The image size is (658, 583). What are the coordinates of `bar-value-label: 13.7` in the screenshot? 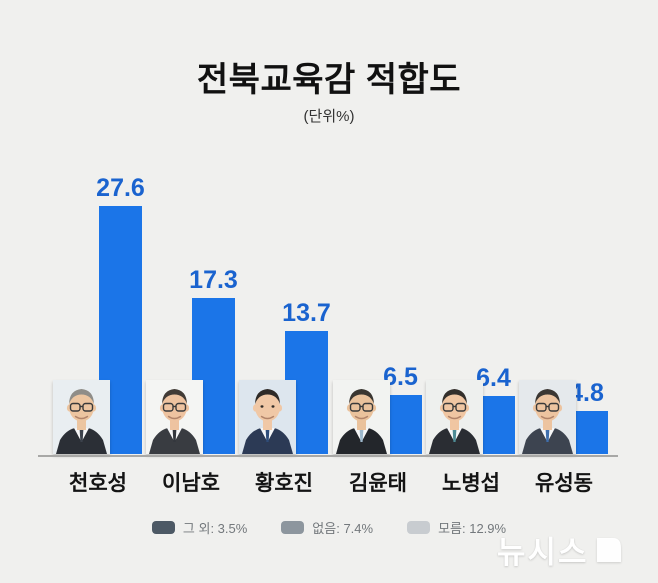 It's located at (306, 313).